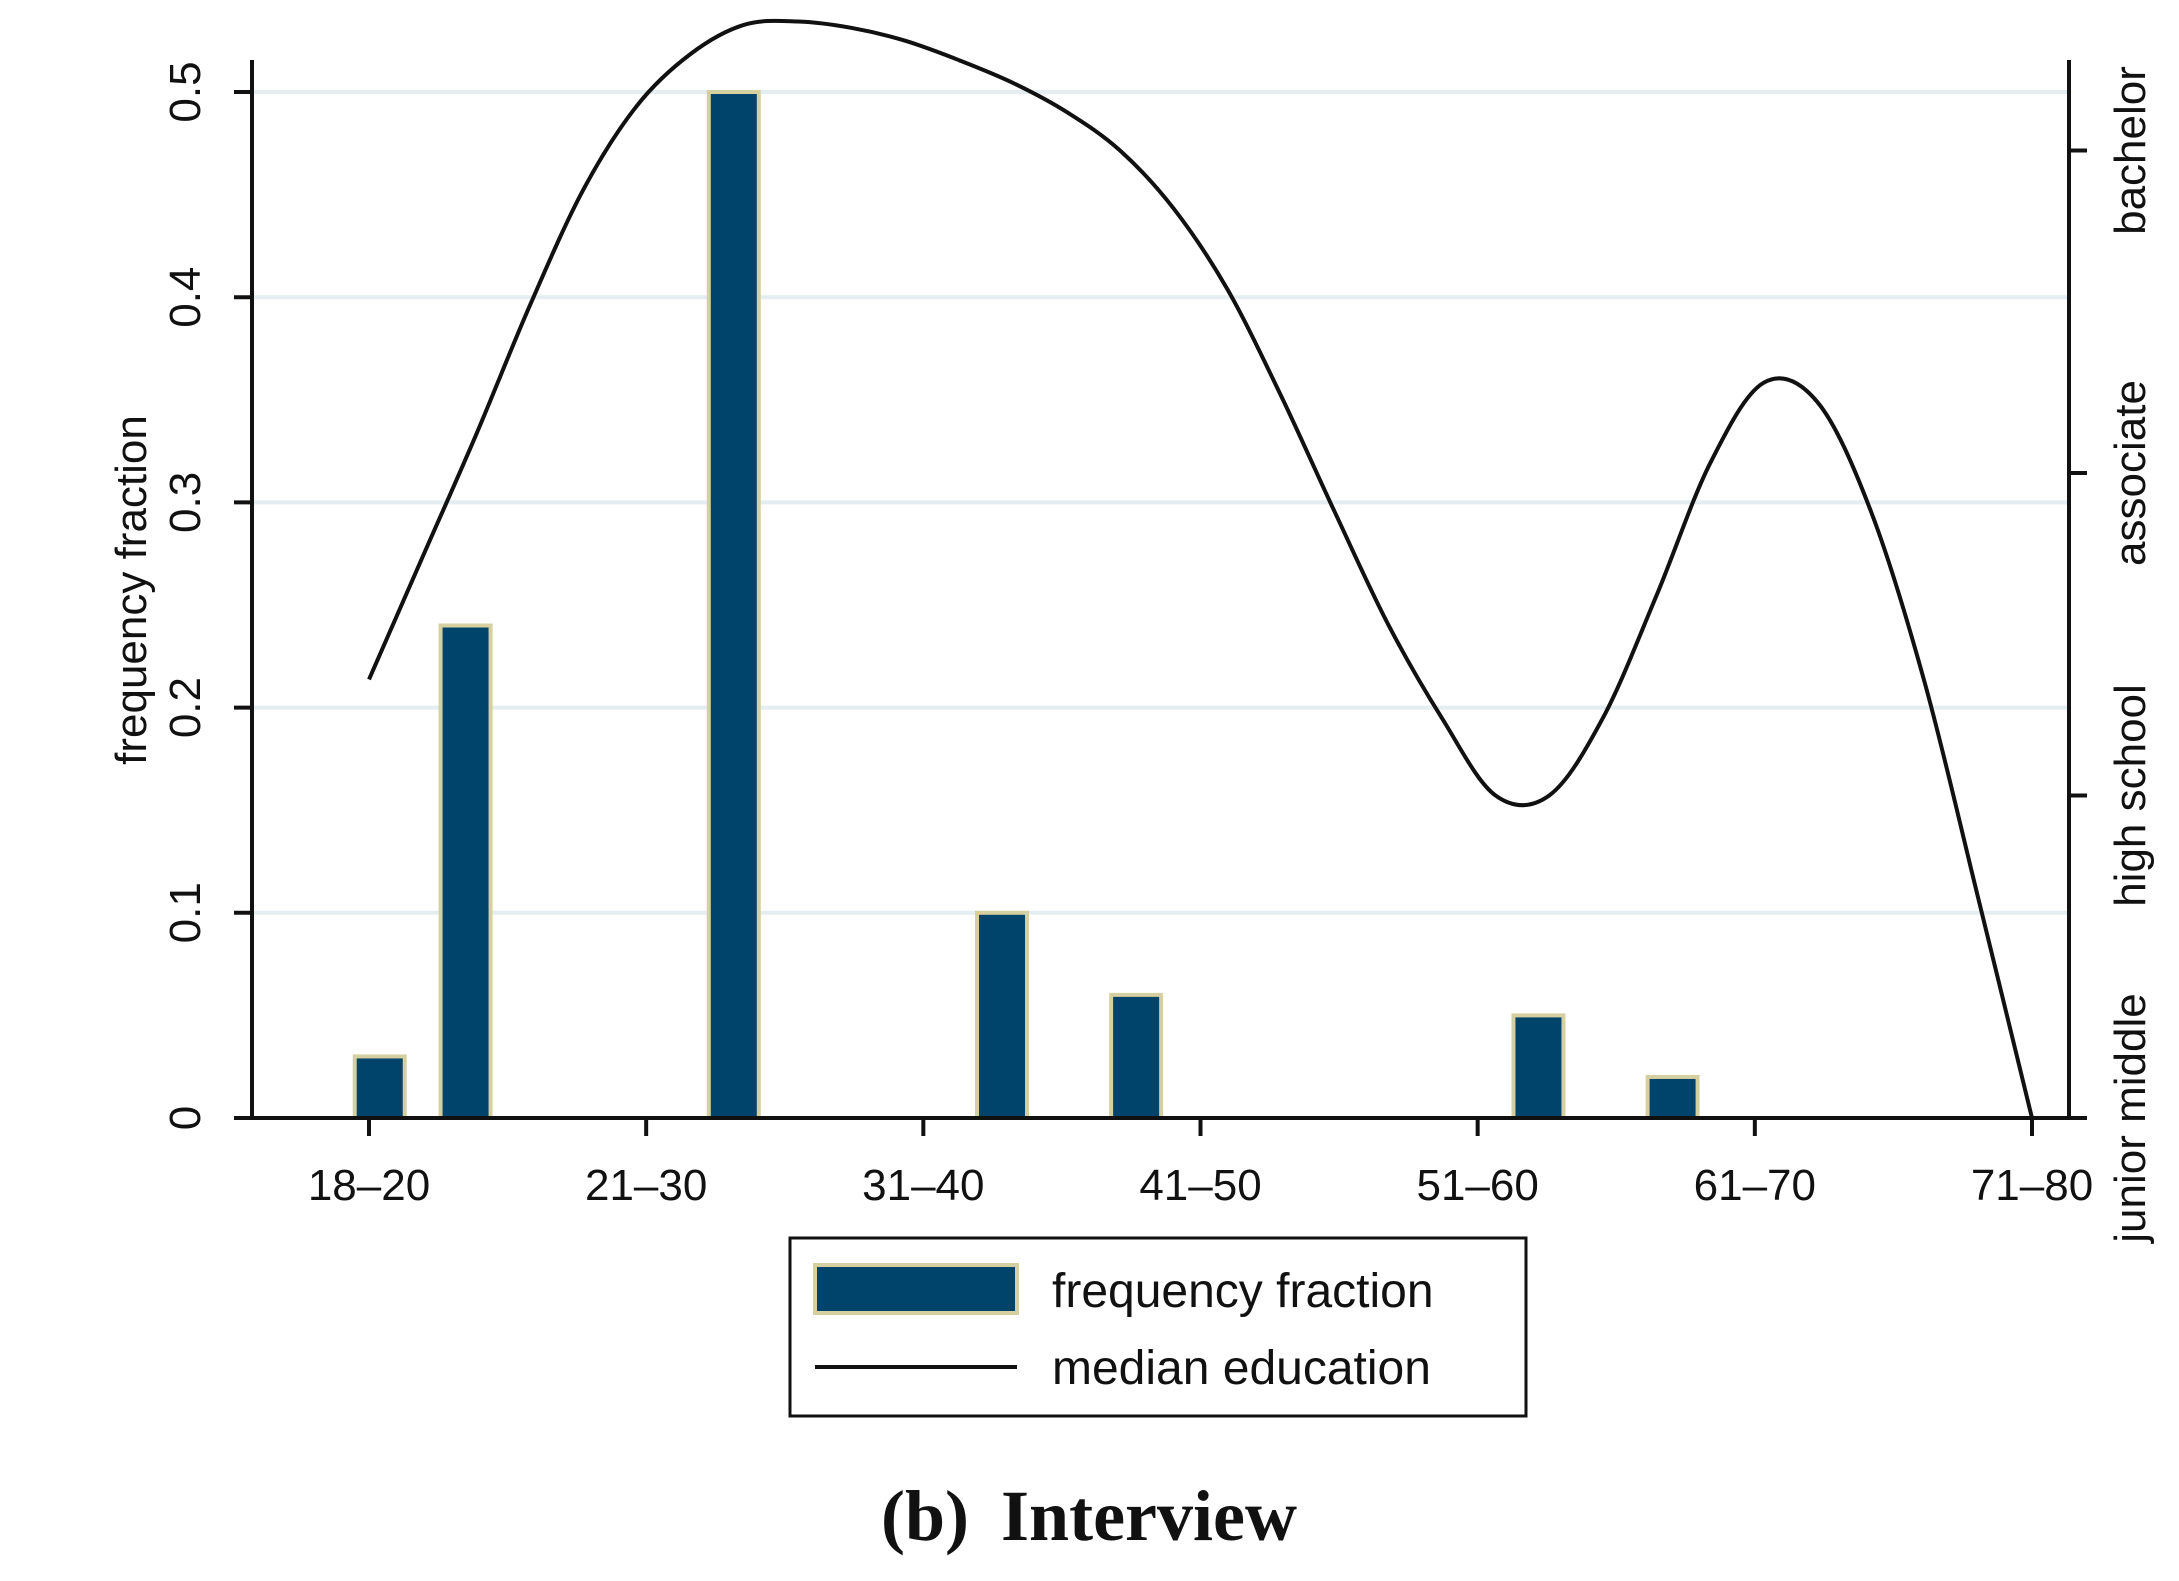 The height and width of the screenshot is (1581, 2179). What do you see at coordinates (1158, 1327) in the screenshot?
I see `legend: frequency fraction median education` at bounding box center [1158, 1327].